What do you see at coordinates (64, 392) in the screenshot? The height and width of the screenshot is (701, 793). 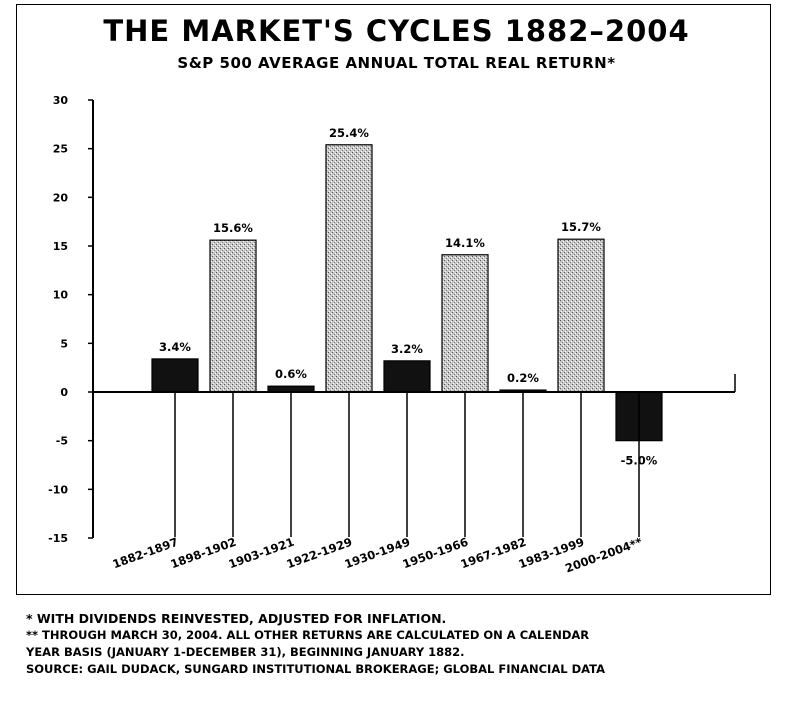 I see `y-tick-label: 0` at bounding box center [64, 392].